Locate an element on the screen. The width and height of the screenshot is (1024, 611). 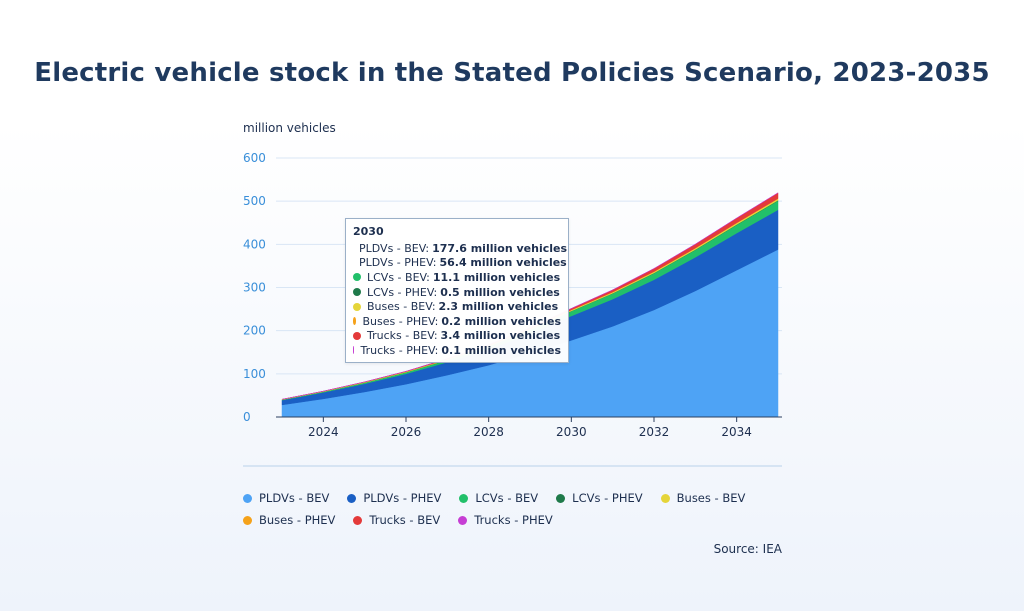
y-tick-label: 300 is located at coordinates (254, 288).